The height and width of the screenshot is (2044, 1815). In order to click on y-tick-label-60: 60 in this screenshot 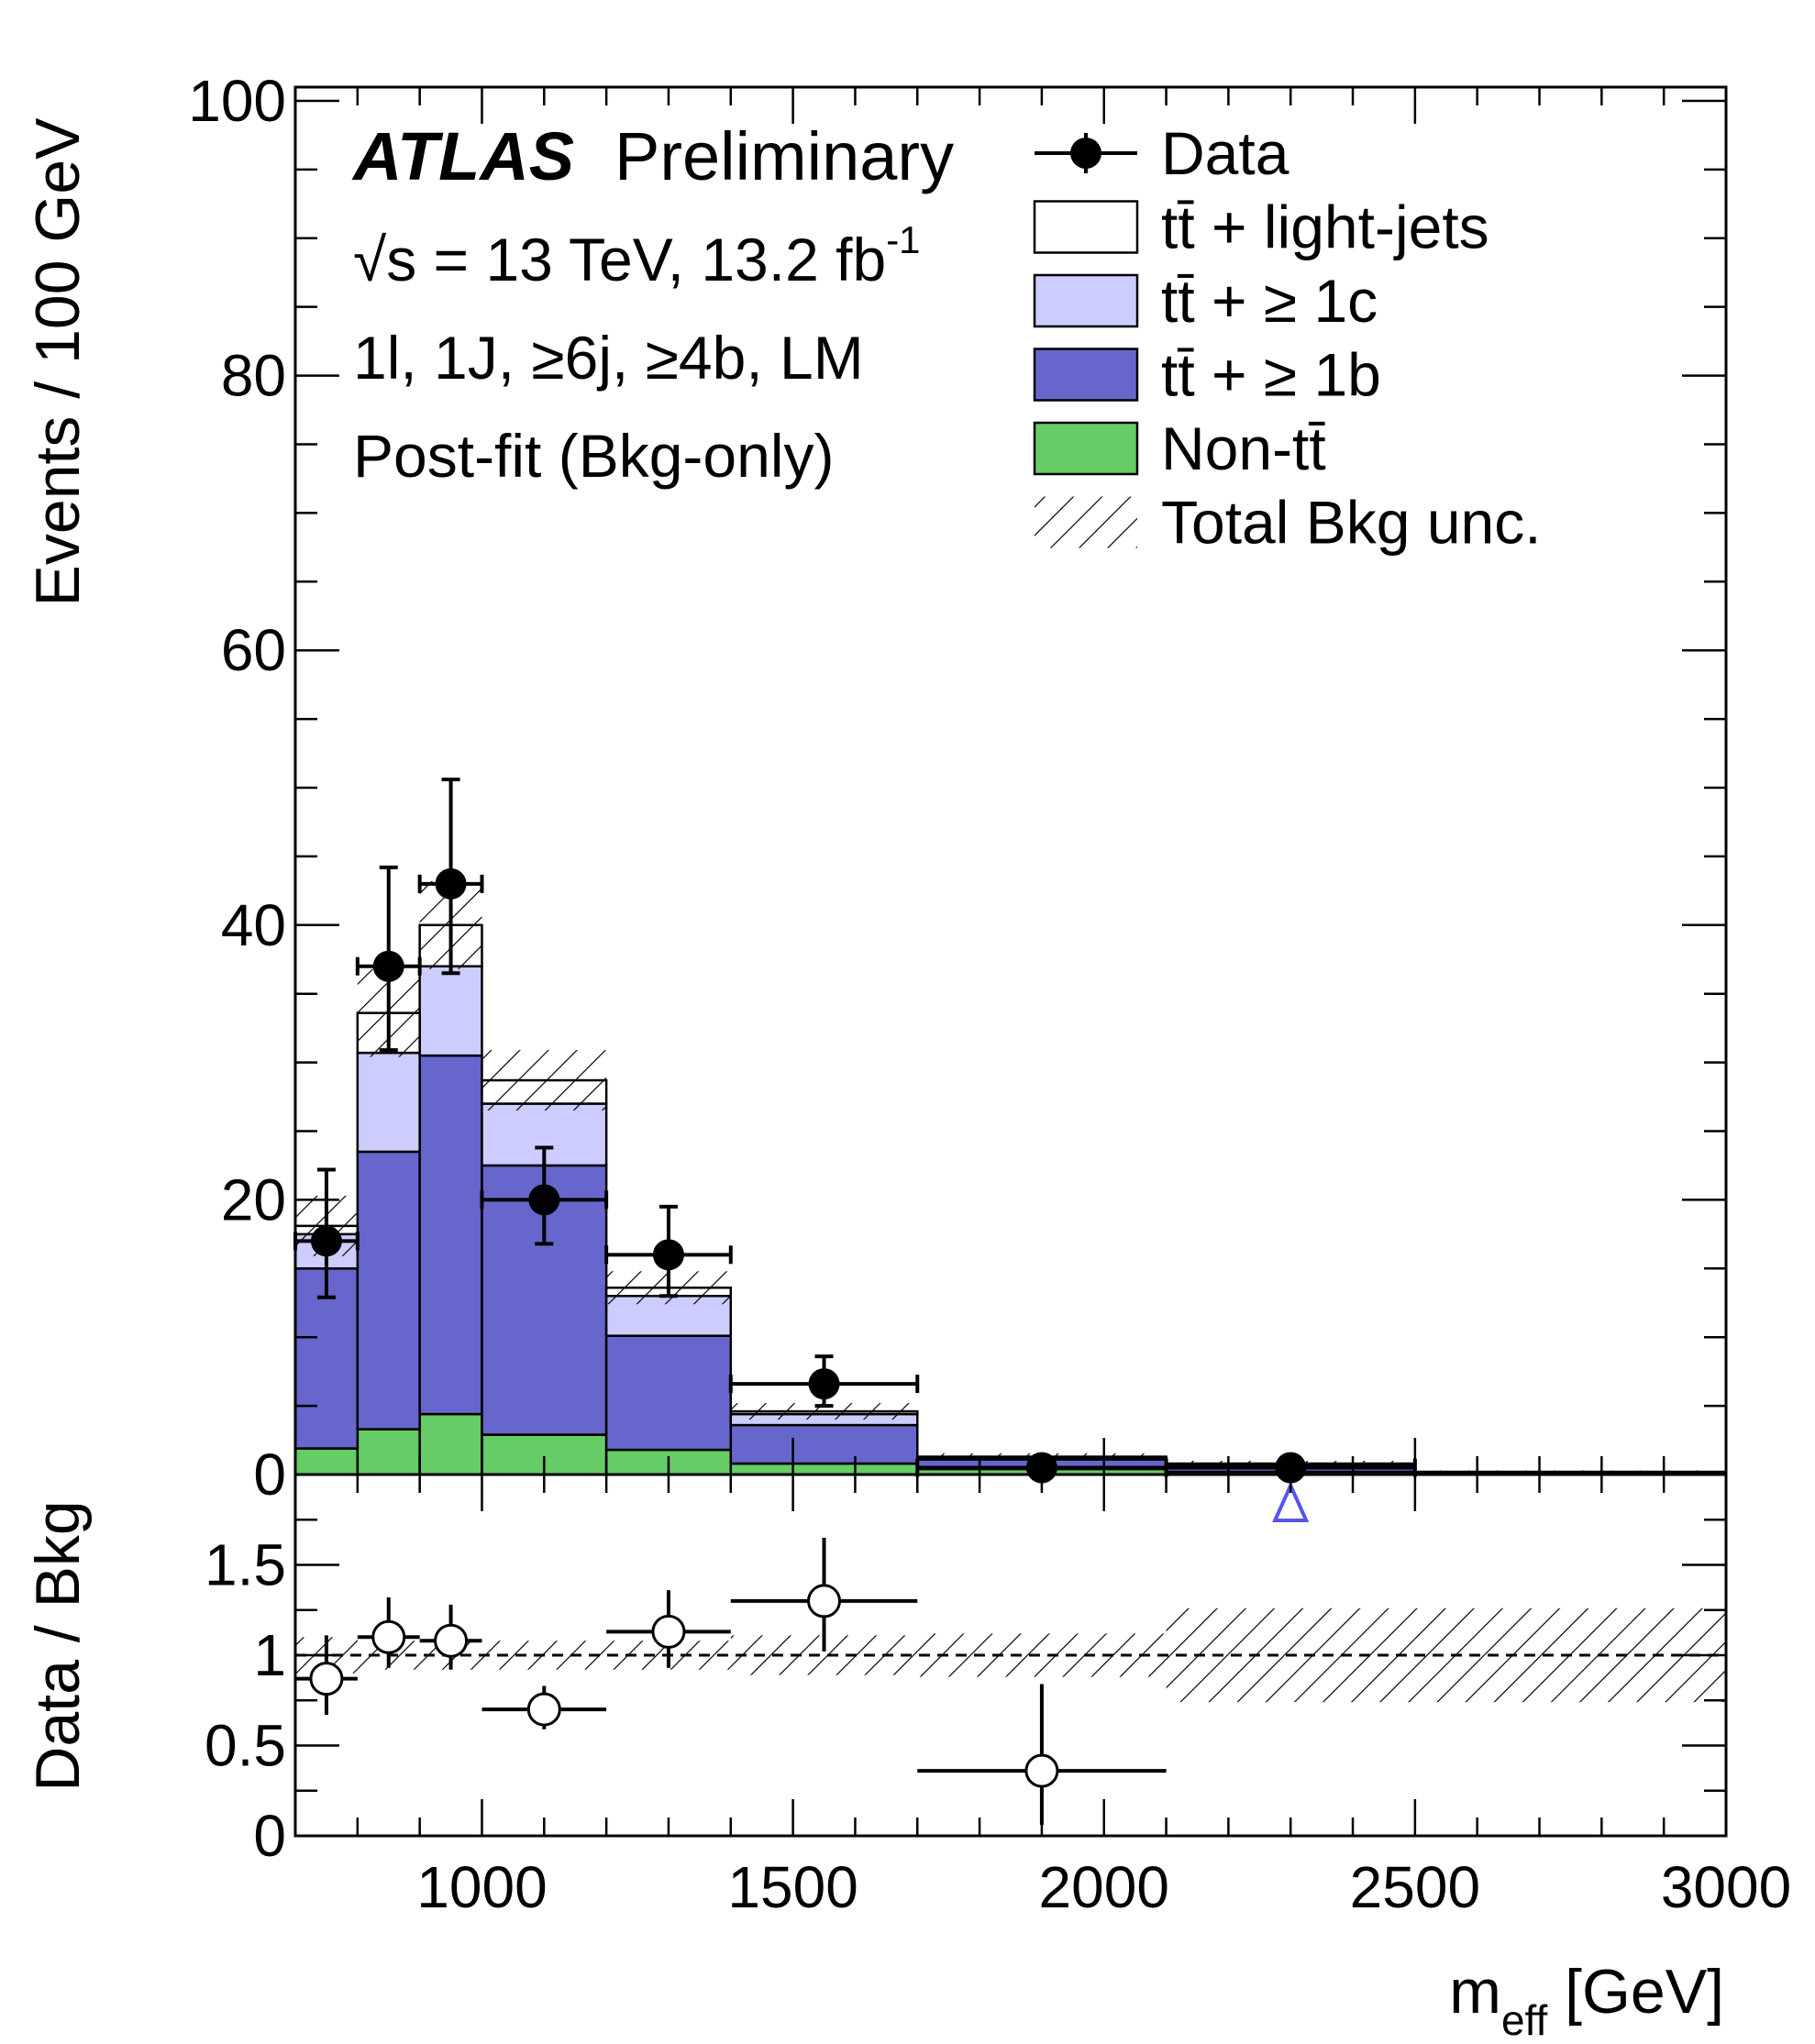, I will do `click(253, 650)`.